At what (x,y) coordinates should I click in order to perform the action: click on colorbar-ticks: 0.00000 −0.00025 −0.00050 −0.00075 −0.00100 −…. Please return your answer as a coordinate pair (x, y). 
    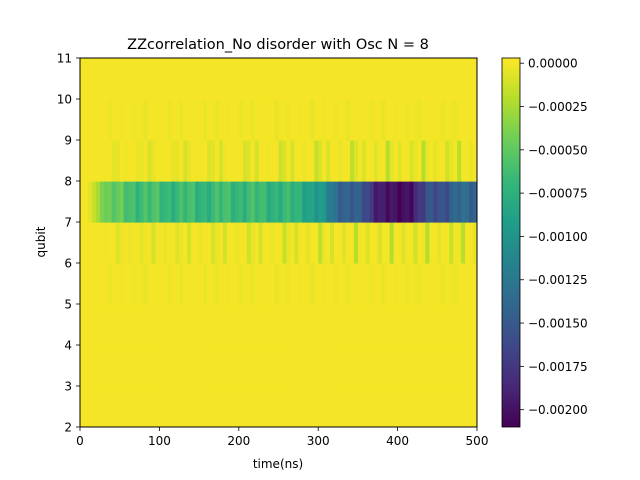
    Looking at the image, I should click on (554, 237).